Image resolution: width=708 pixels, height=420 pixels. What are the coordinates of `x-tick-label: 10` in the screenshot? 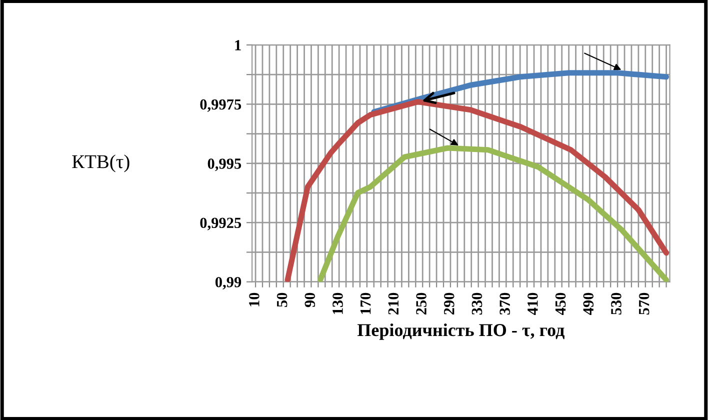 It's located at (254, 299).